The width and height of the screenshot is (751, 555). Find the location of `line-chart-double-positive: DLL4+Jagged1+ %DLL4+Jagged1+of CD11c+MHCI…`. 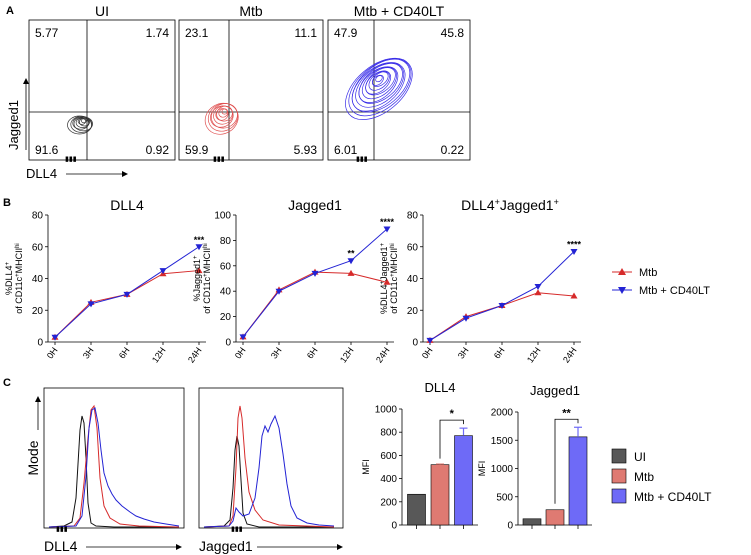

line-chart-double-positive: DLL4+Jagged1+ %DLL4+Jagged1+of CD11c+MHCI… is located at coordinates (480, 281).